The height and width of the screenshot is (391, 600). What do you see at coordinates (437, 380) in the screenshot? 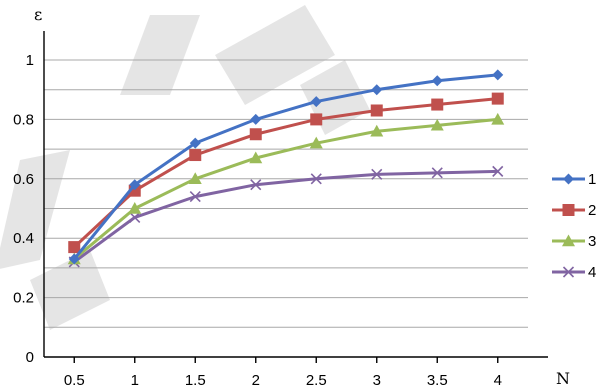
I see `x-tick-label: 3.5` at bounding box center [437, 380].